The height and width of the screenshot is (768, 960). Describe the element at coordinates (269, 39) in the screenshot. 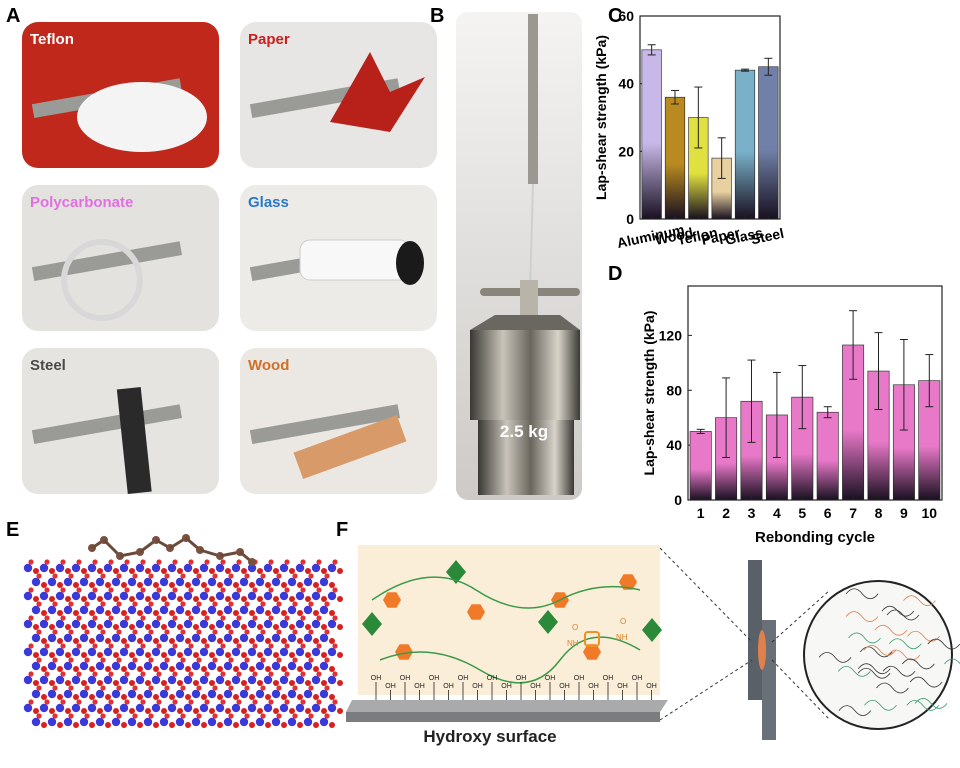

I see `photo-label: Paper` at that location.